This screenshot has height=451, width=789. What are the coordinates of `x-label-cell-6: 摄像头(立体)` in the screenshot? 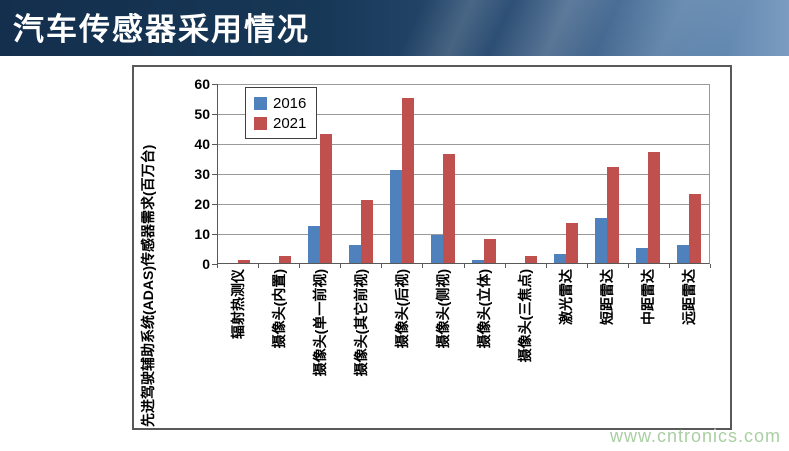 It's located at (483, 347).